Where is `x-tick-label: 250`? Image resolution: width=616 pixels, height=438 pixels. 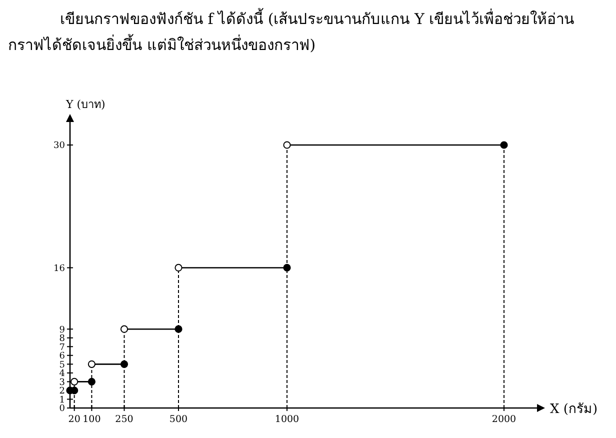 x-tick-label: 250 is located at coordinates (124, 419).